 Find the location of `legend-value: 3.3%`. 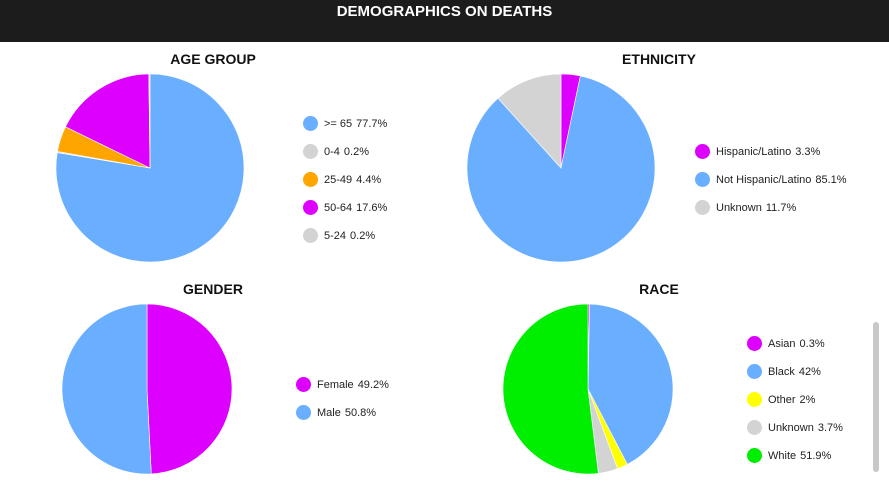

legend-value: 3.3% is located at coordinates (808, 151).